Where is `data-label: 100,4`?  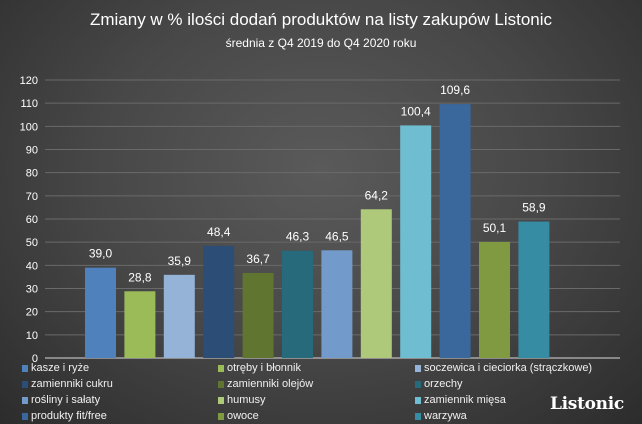 data-label: 100,4 is located at coordinates (416, 111).